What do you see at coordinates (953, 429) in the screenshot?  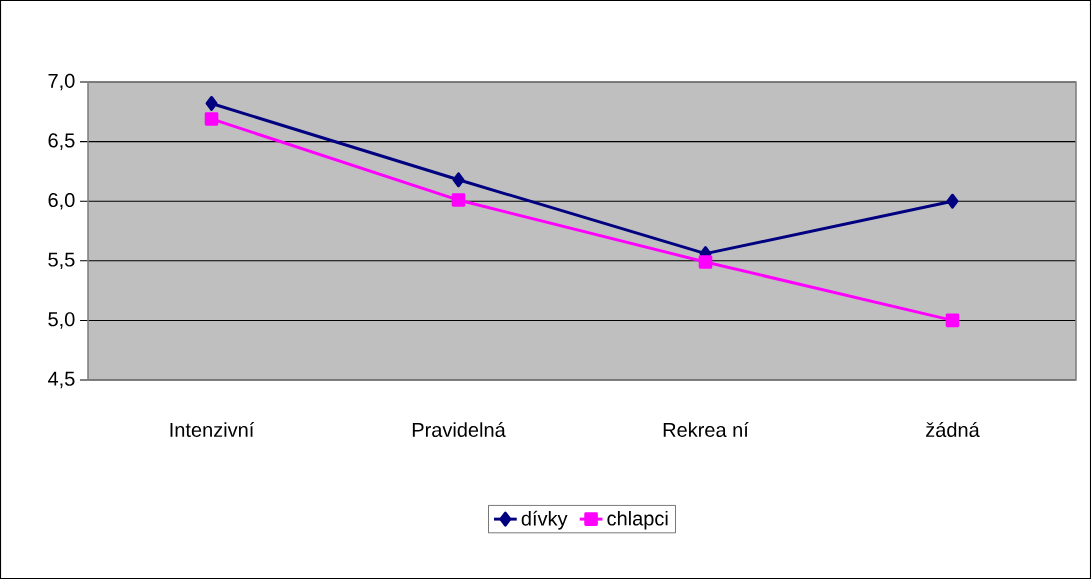 I see `x-tick-label: žádná` at bounding box center [953, 429].